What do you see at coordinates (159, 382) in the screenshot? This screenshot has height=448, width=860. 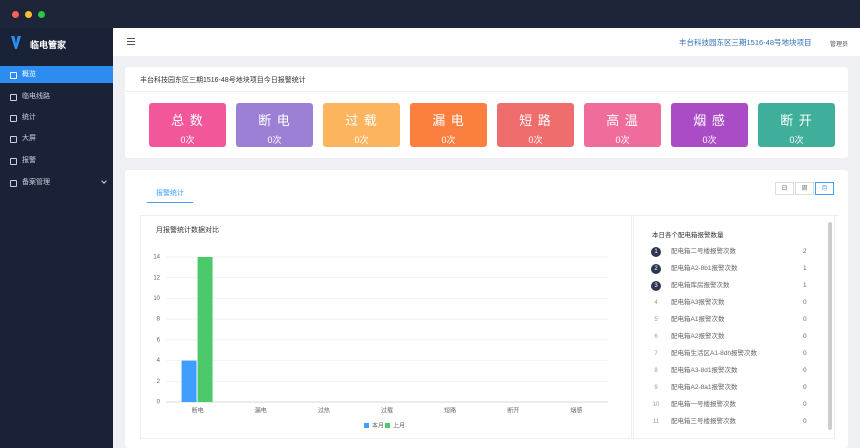 I see `y-tick-label: 2` at bounding box center [159, 382].